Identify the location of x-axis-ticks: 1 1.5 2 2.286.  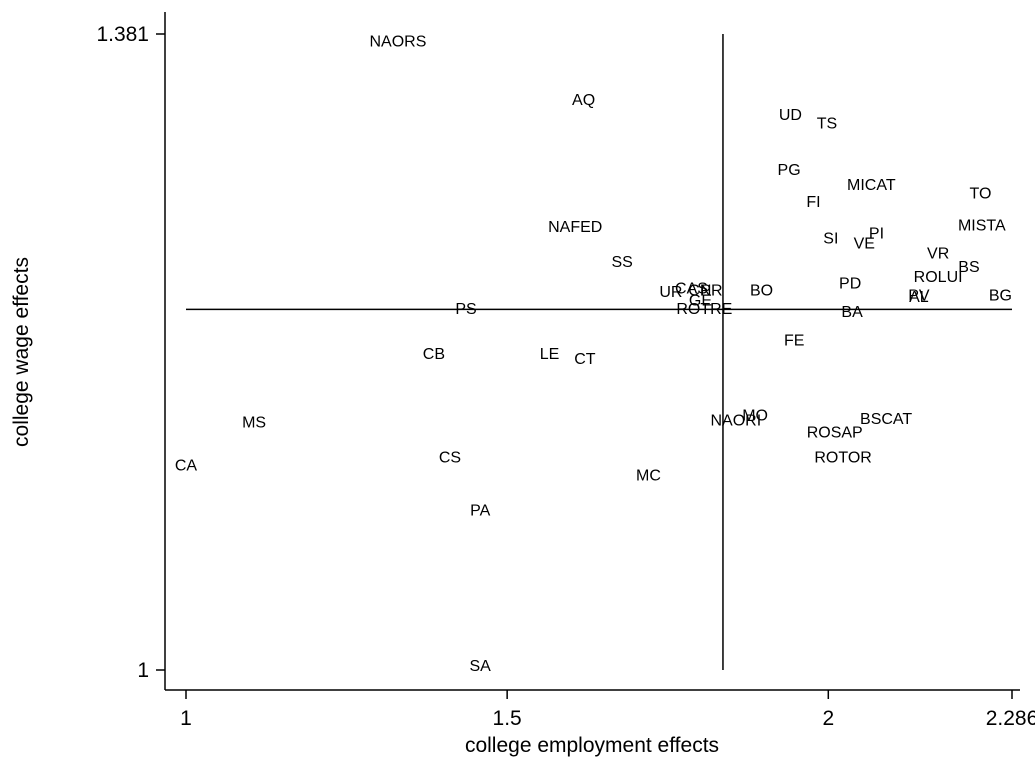
(607, 710).